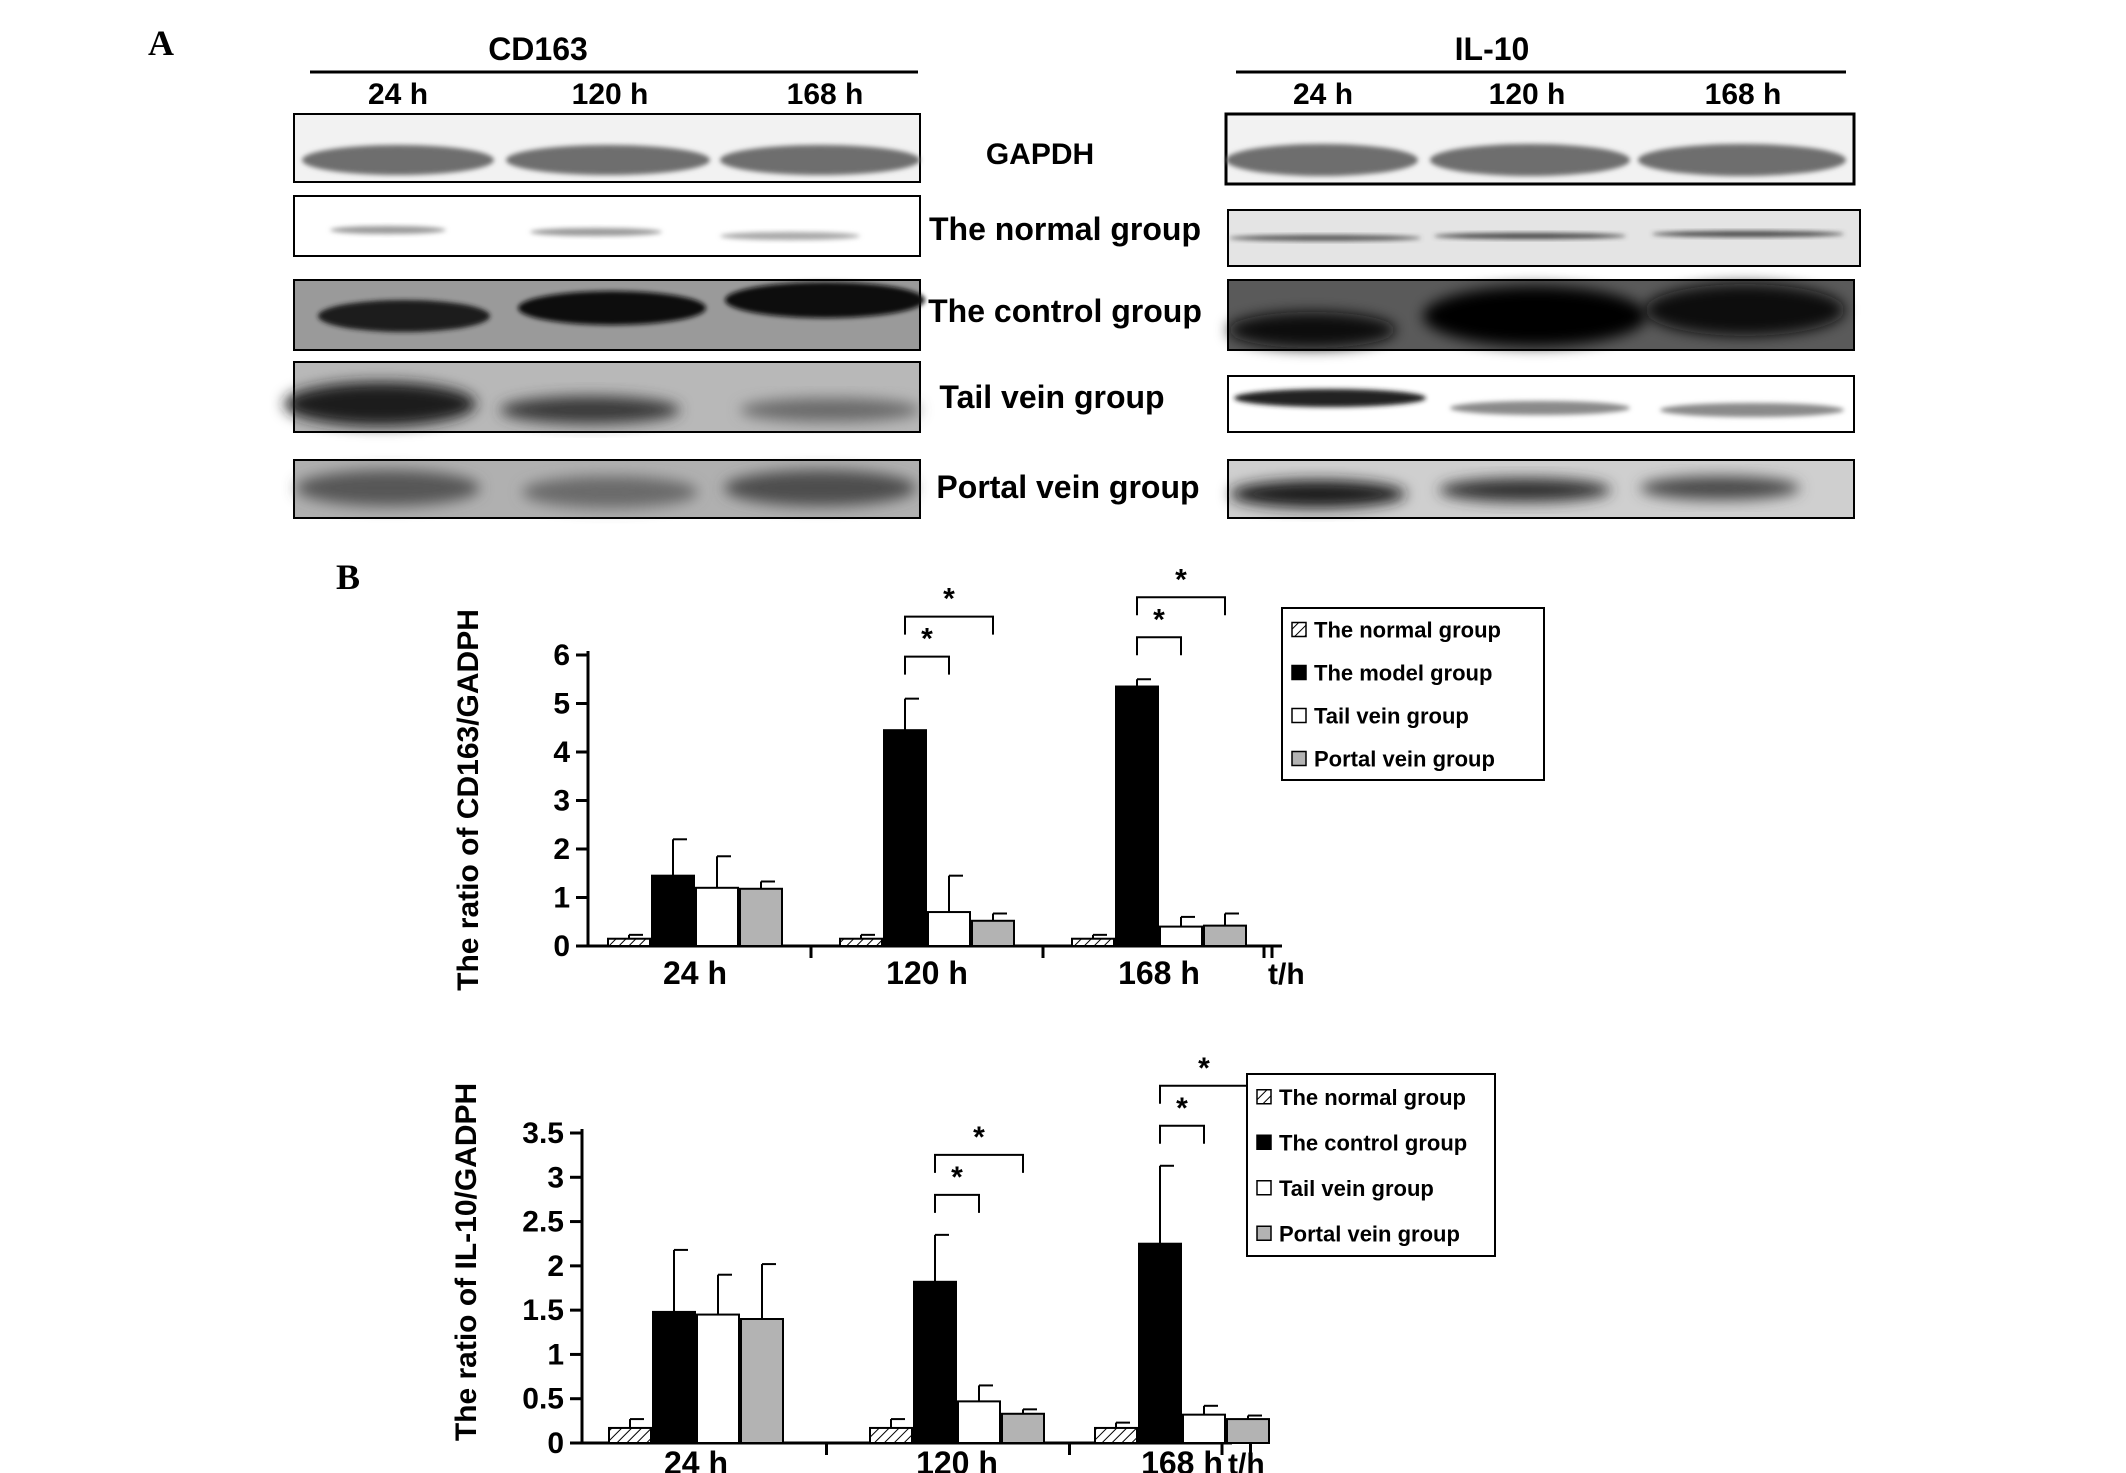 The image size is (2126, 1473). Describe the element at coordinates (1541, 315) in the screenshot. I see `il10-blot-control` at that location.